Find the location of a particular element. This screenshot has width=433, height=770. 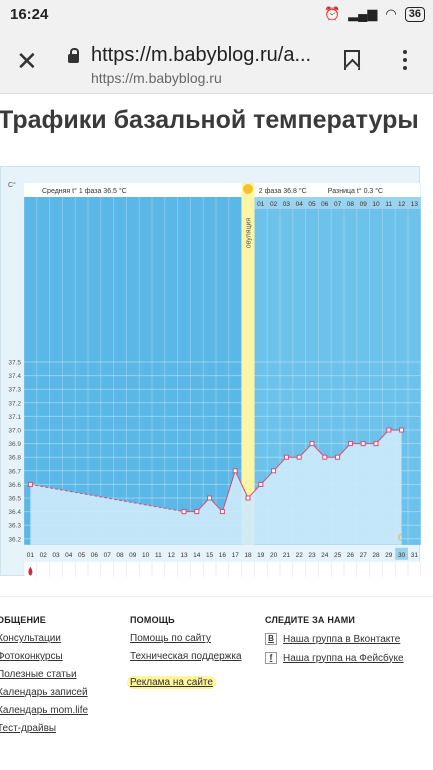

y-tick-label: 37.4 is located at coordinates (14, 376).